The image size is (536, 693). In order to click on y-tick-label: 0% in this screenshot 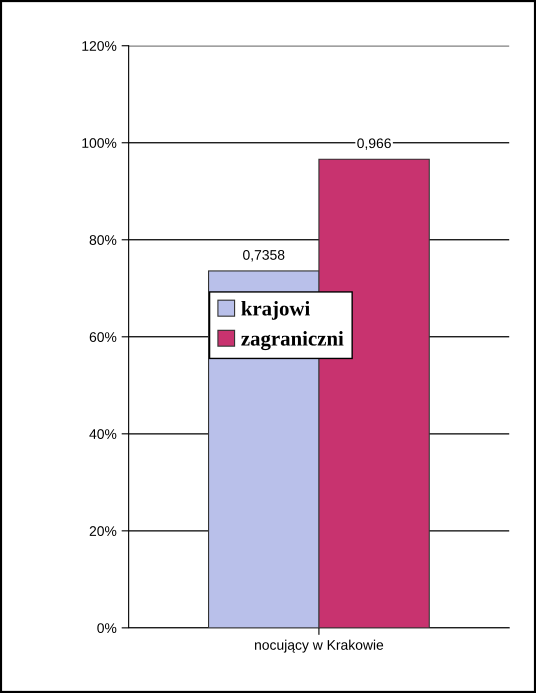, I will do `click(106, 628)`.